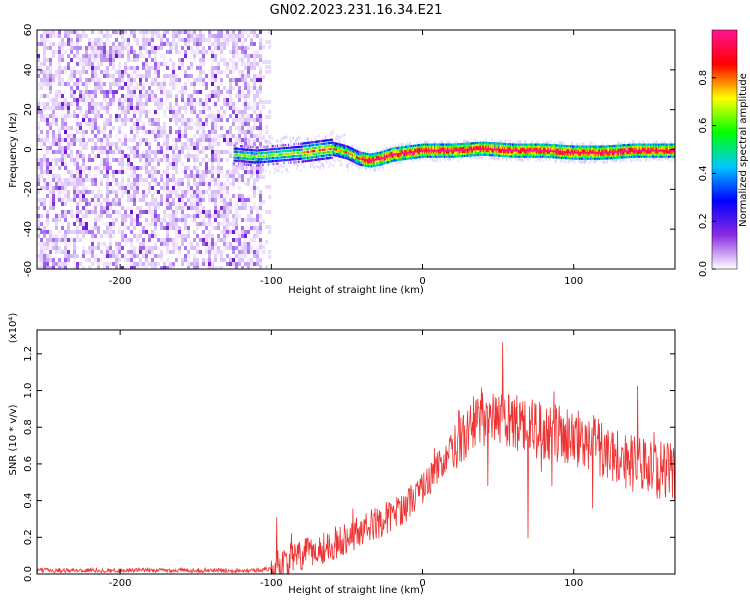 This screenshot has width=750, height=600. What do you see at coordinates (703, 269) in the screenshot?
I see `colorbar-tick-label: 0.0` at bounding box center [703, 269].